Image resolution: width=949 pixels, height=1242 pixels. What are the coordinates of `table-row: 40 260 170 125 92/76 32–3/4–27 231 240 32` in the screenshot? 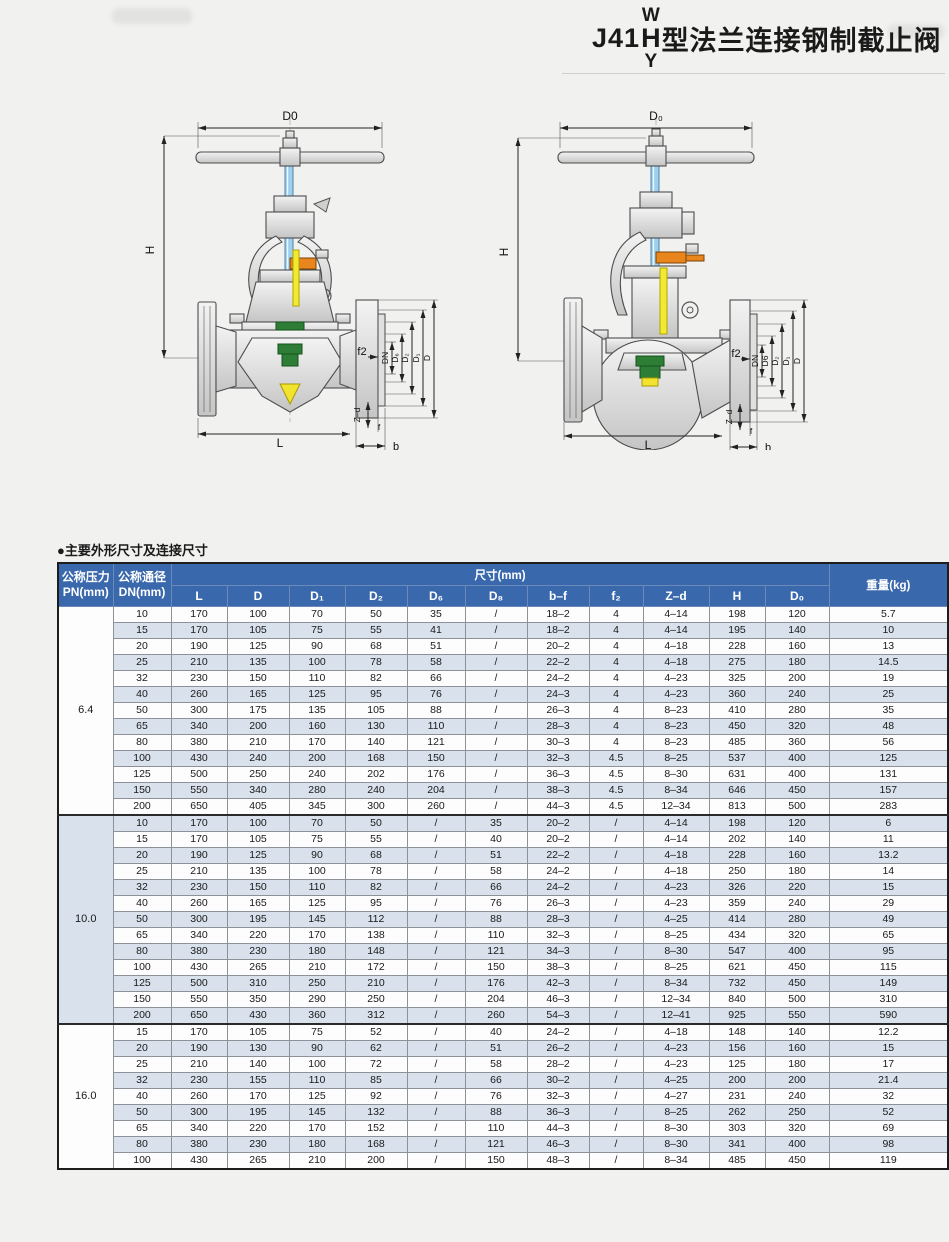 It's located at (503, 1096).